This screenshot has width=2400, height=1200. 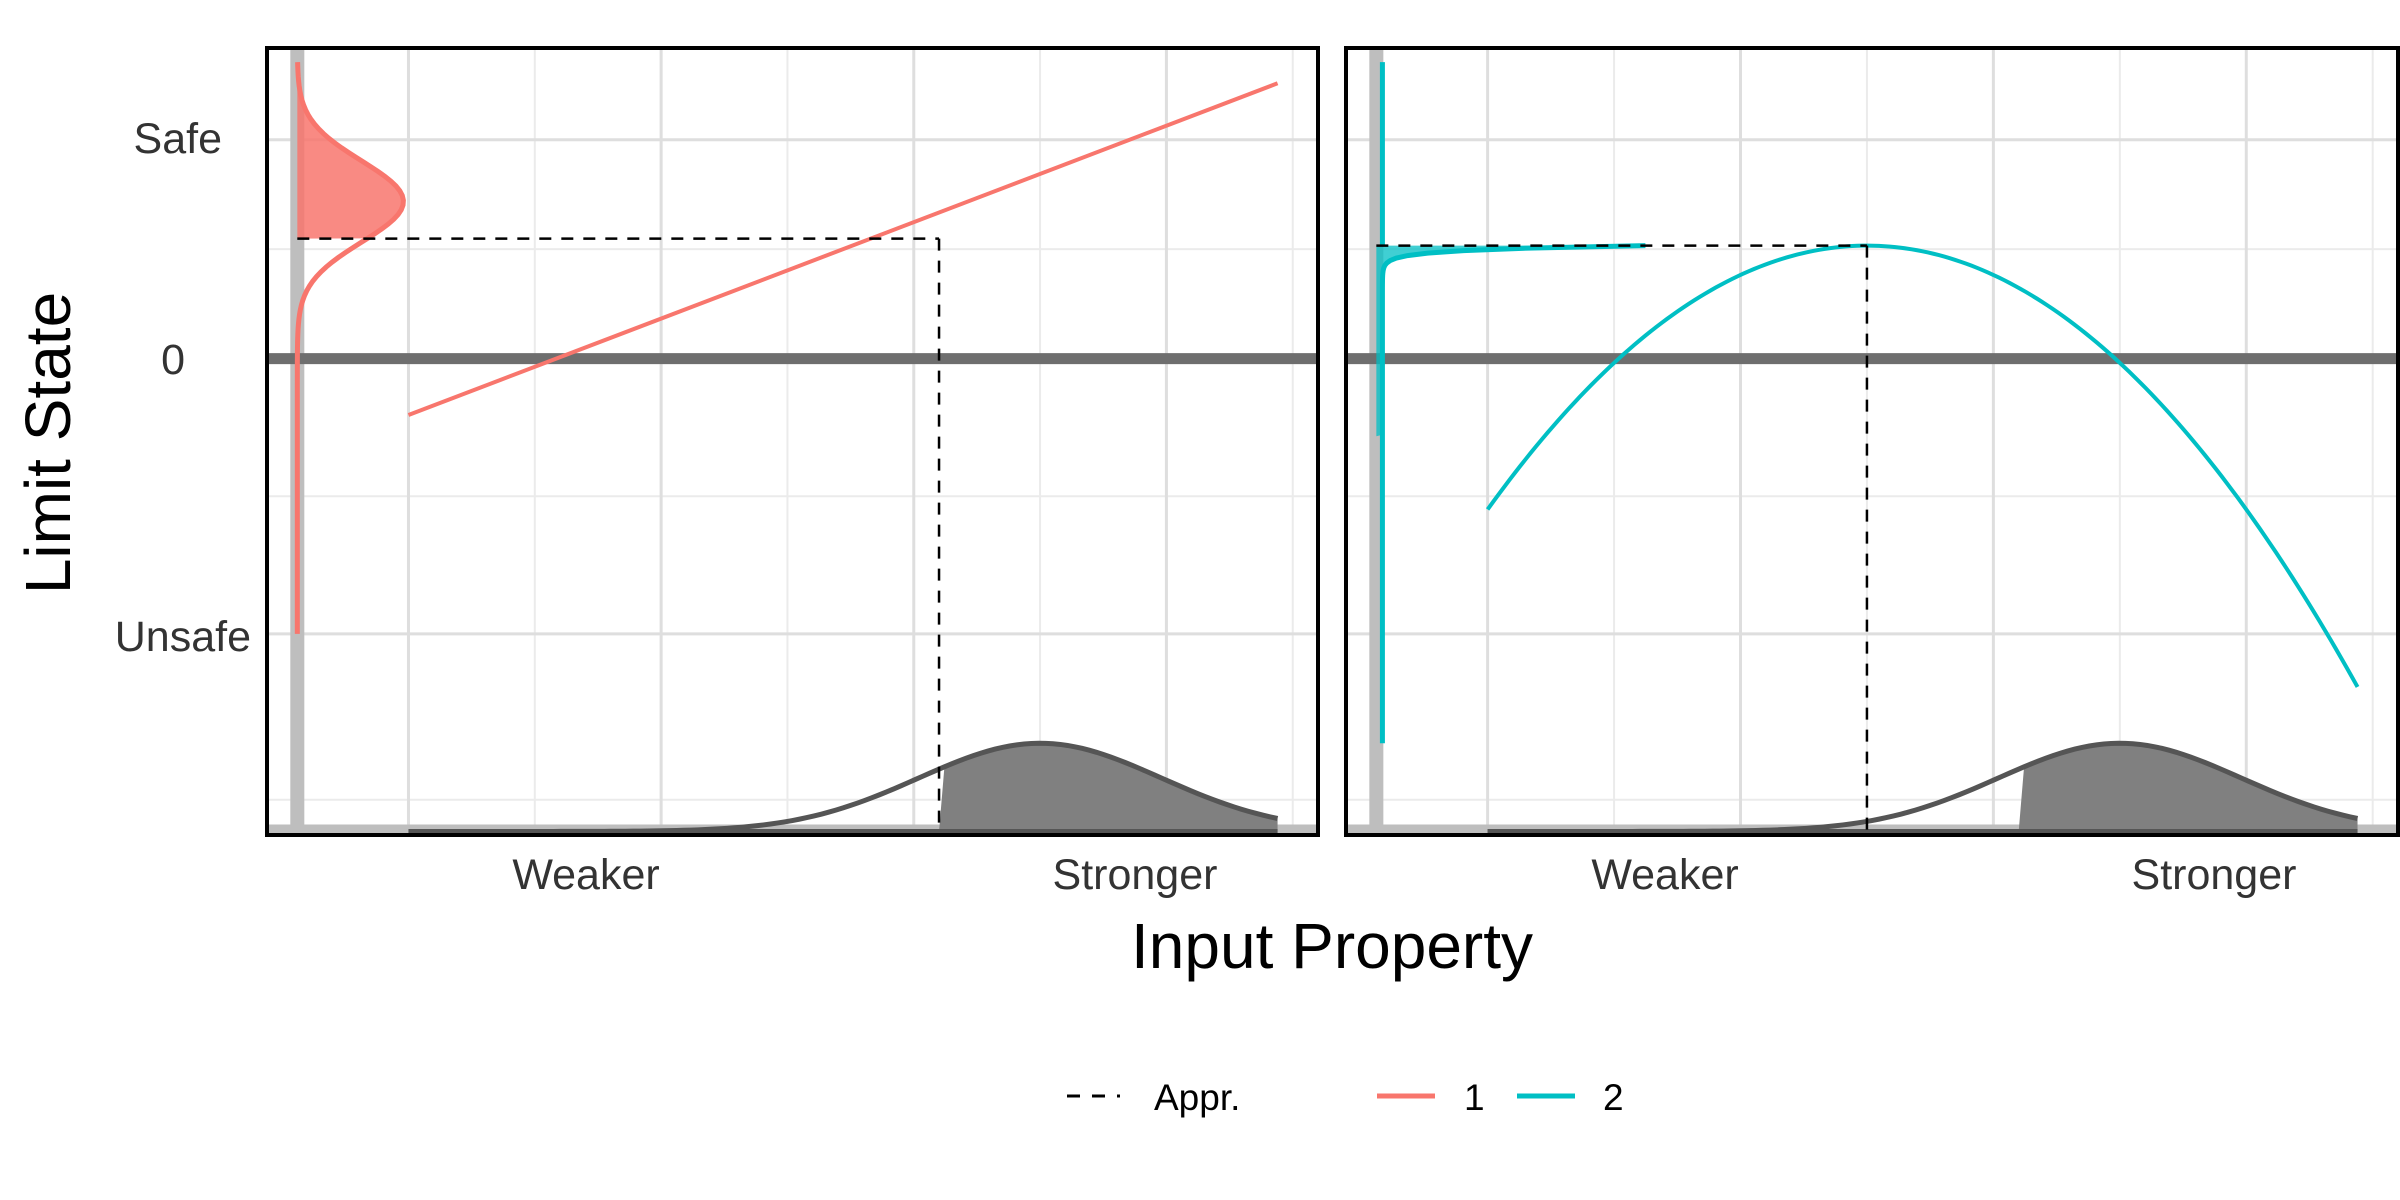 What do you see at coordinates (1922, 465) in the screenshot?
I see `panel2-series-curve` at bounding box center [1922, 465].